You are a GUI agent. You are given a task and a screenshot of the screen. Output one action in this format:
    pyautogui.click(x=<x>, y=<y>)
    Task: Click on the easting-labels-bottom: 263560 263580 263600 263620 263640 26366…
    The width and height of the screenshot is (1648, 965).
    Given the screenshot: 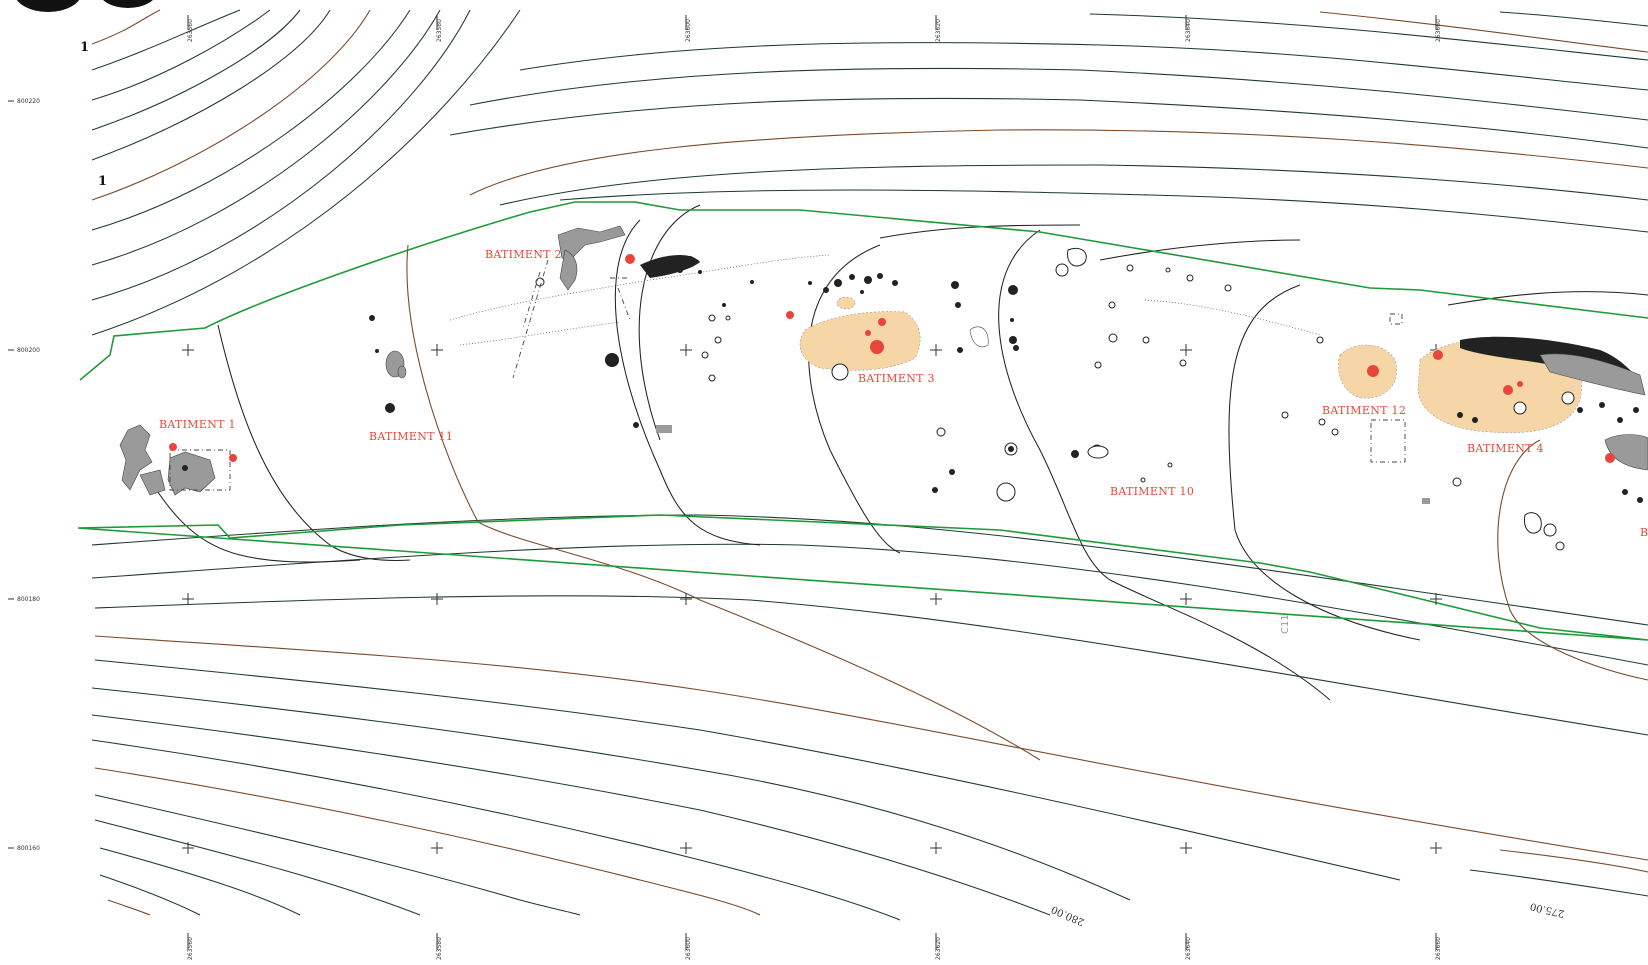 What is the action you would take?
    pyautogui.click(x=814, y=948)
    